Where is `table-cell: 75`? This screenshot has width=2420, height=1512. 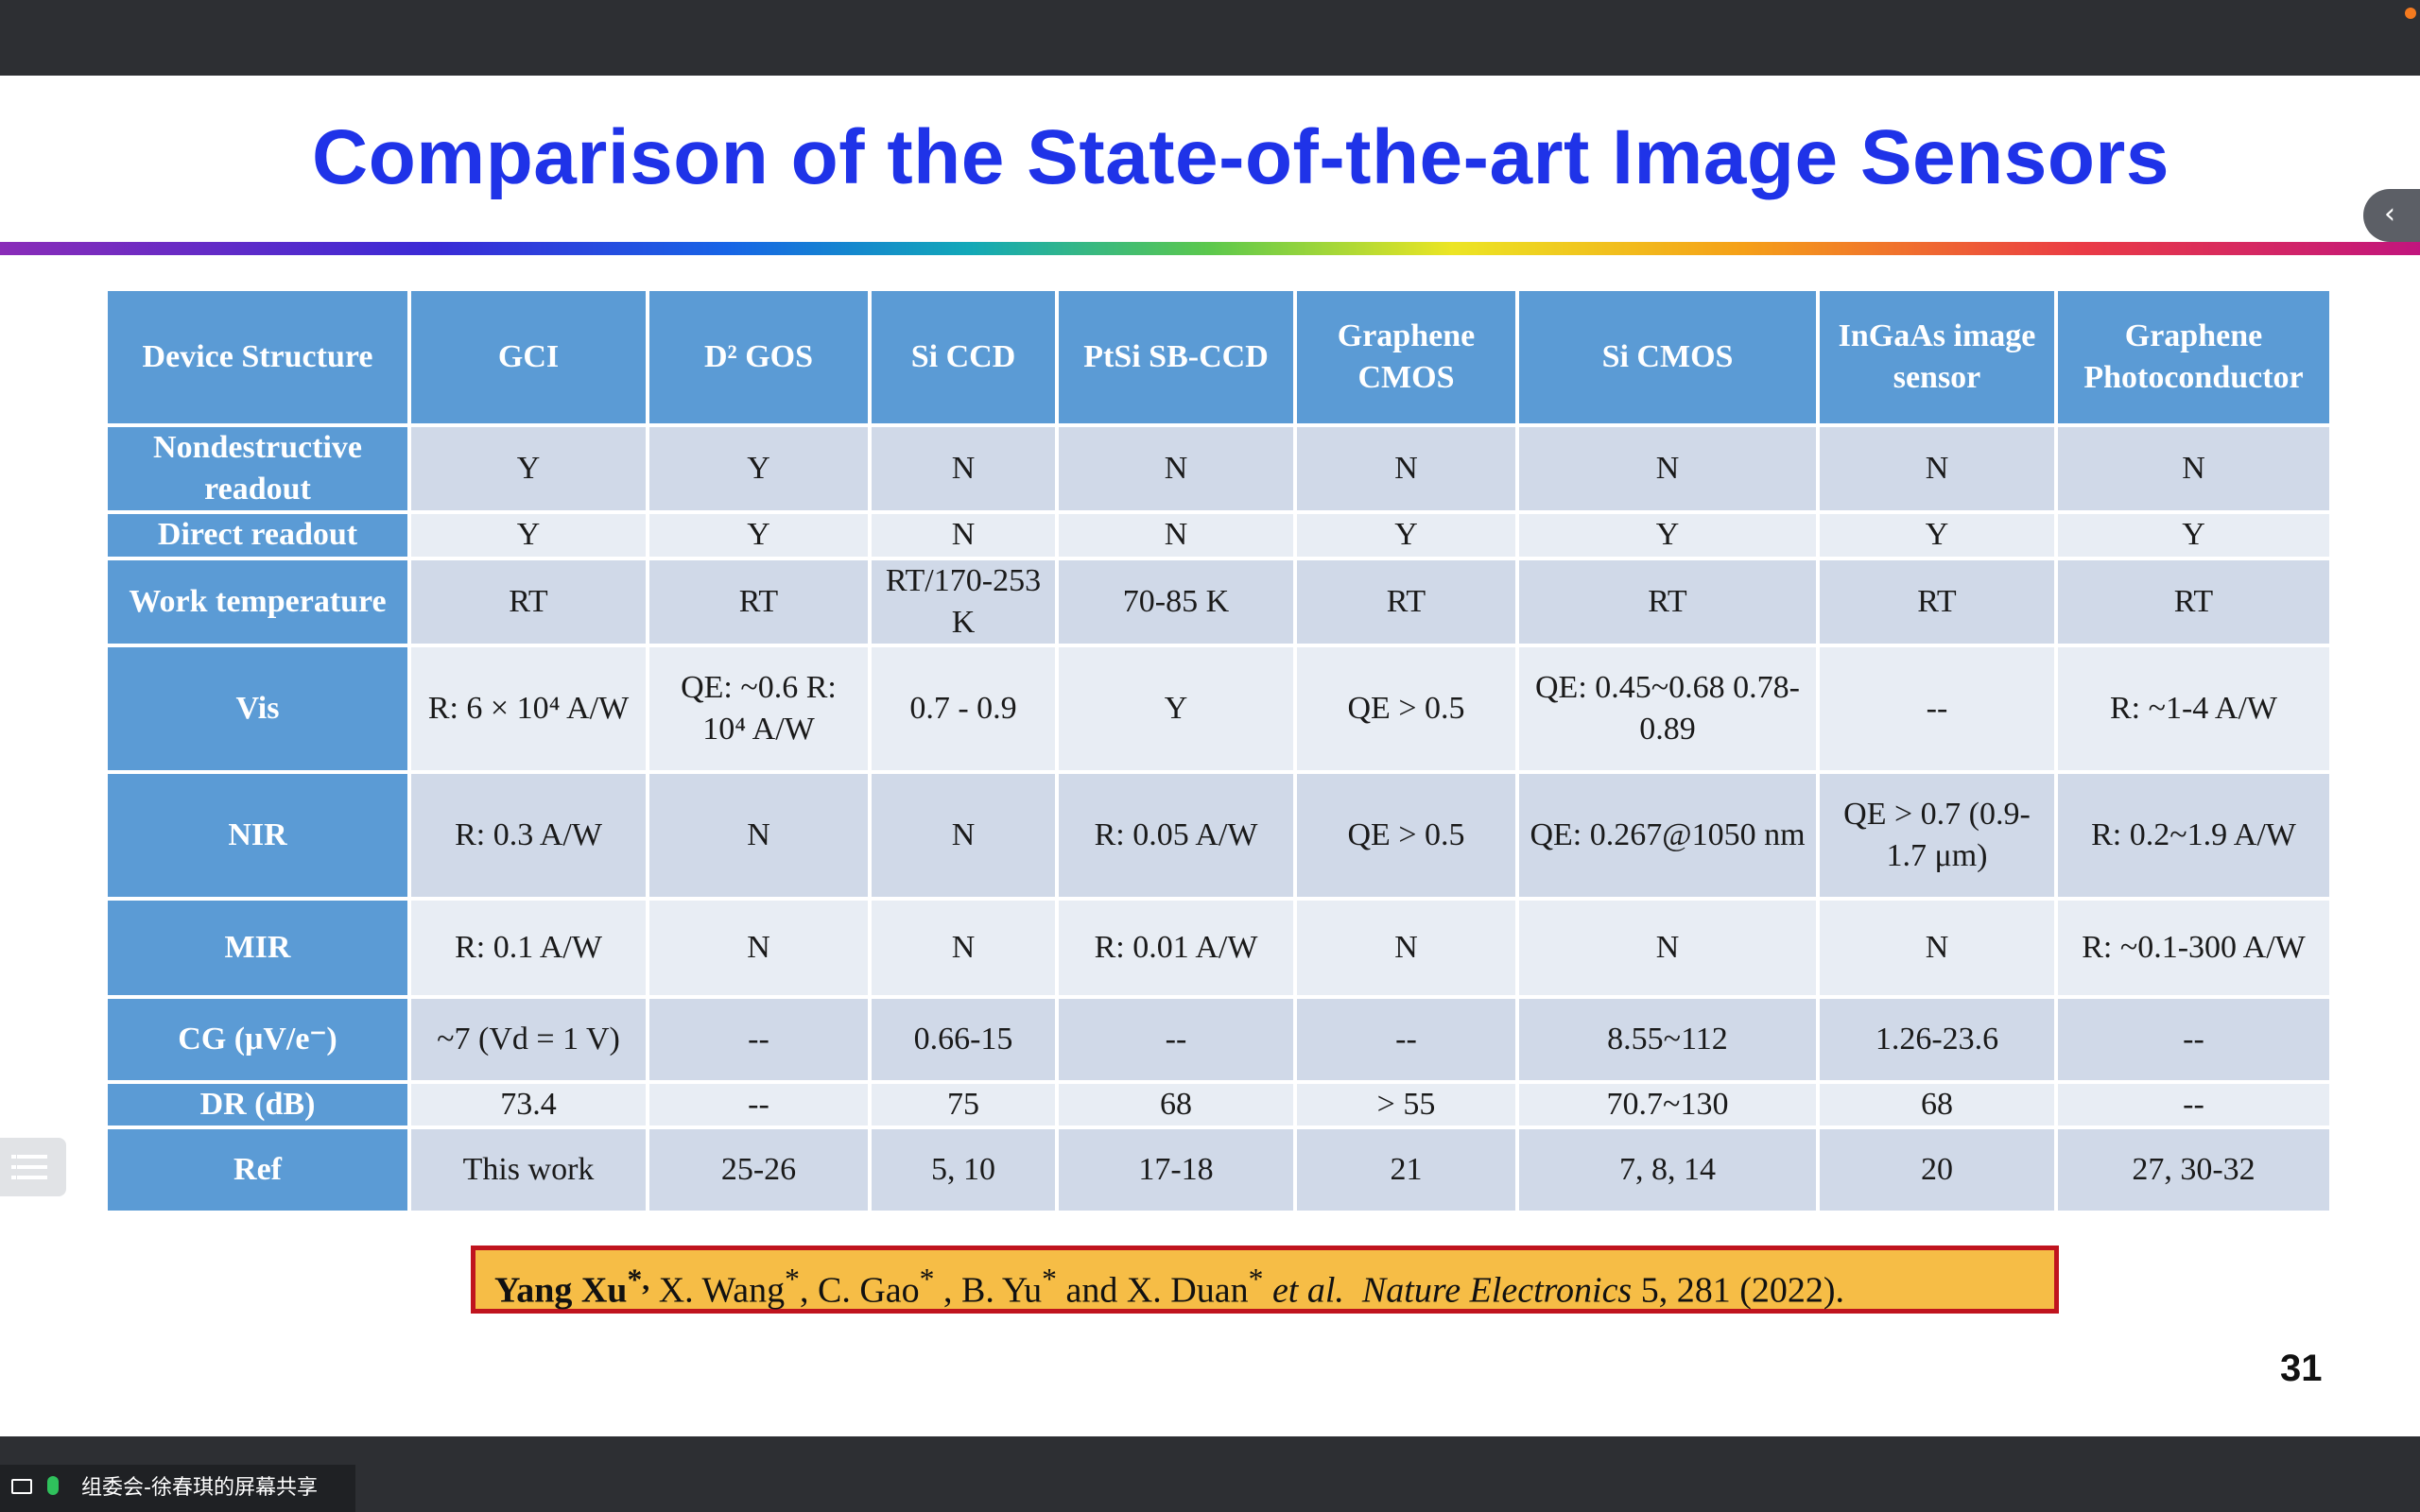 table-cell: 75 is located at coordinates (963, 1104).